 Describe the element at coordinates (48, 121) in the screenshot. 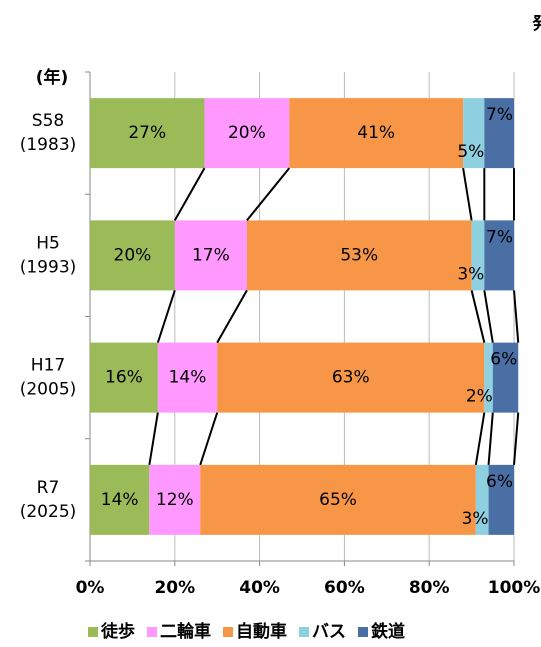

I see `y-tick-label: S58` at that location.